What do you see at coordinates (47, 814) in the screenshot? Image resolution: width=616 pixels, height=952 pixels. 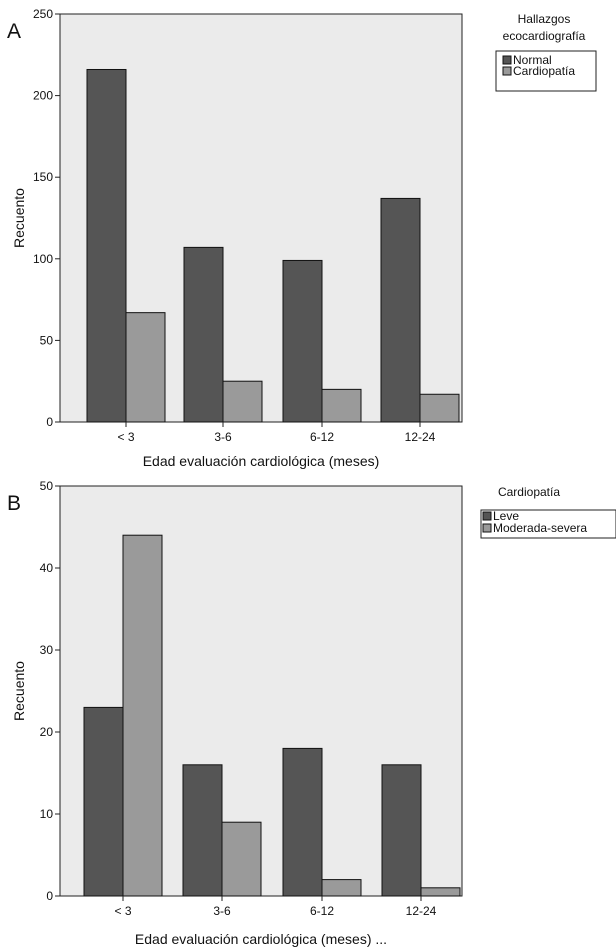 I see `y-tick-label: 10` at bounding box center [47, 814].